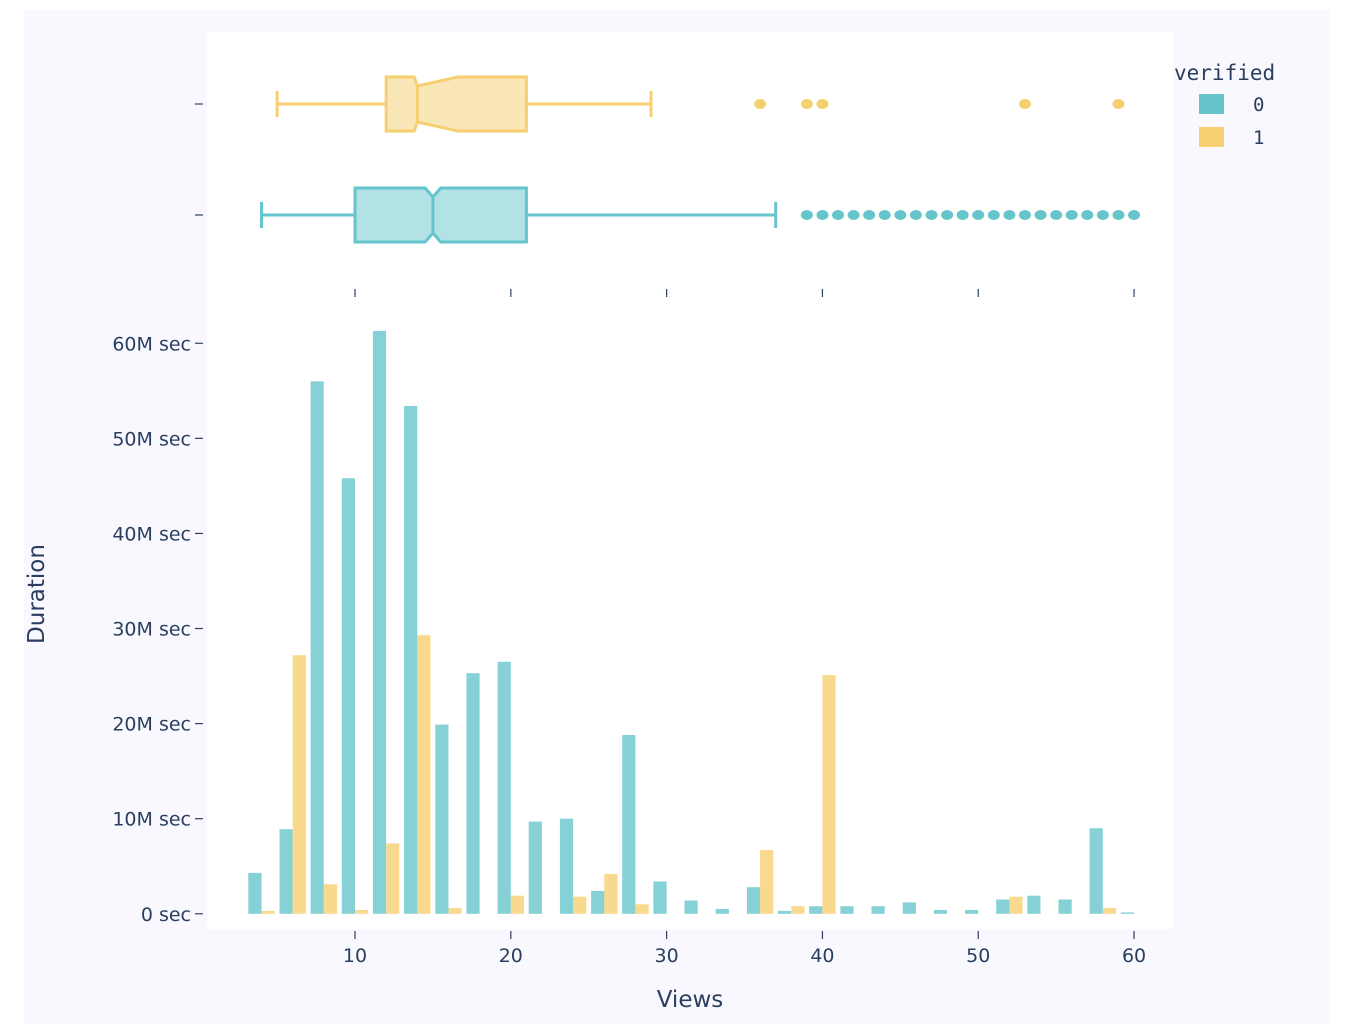 The image size is (1348, 1030). What do you see at coordinates (1134, 956) in the screenshot?
I see `x-tick-label: 60` at bounding box center [1134, 956].